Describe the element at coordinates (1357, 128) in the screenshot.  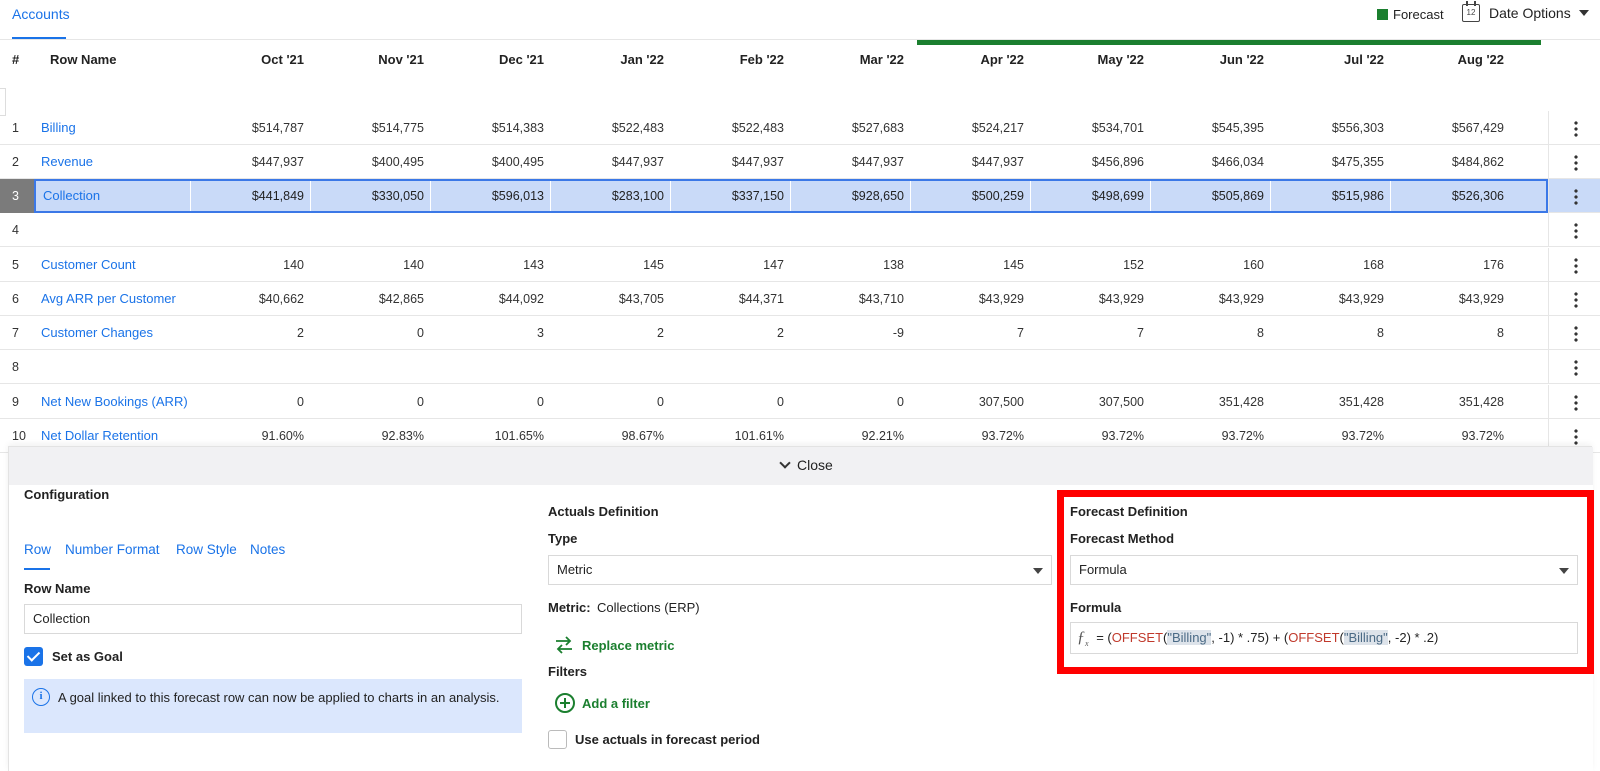
I see `table-cell: $556,303` at that location.